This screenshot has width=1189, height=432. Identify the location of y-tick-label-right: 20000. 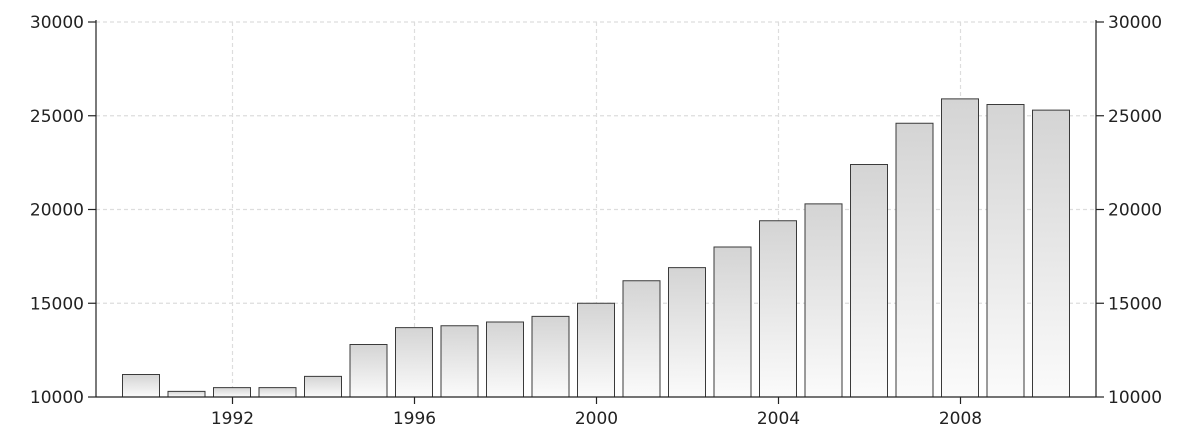
(1135, 211).